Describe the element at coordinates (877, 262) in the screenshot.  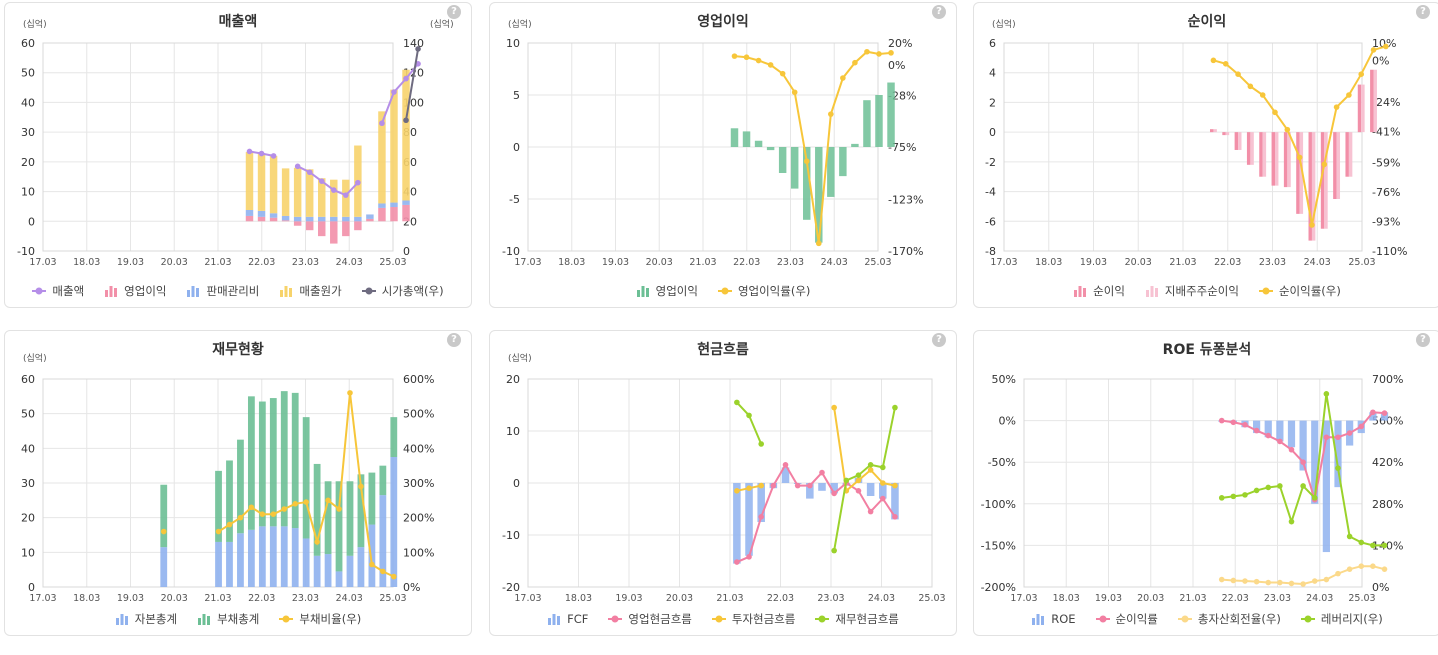
I see `x-tick-label: 25.03` at that location.